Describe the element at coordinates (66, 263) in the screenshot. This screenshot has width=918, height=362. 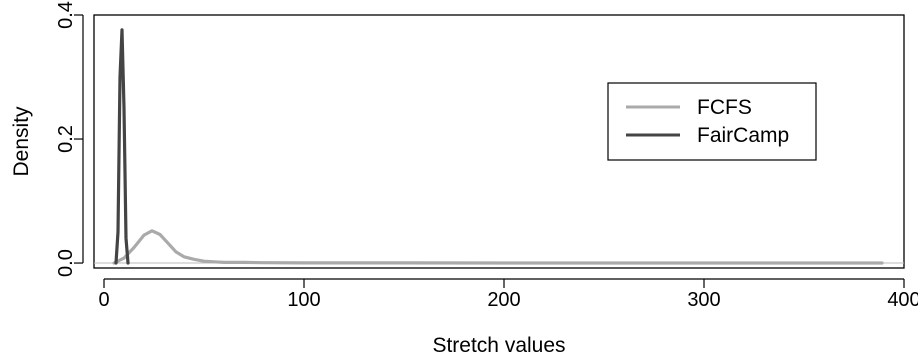
I see `y-tick-label: 0.0` at that location.